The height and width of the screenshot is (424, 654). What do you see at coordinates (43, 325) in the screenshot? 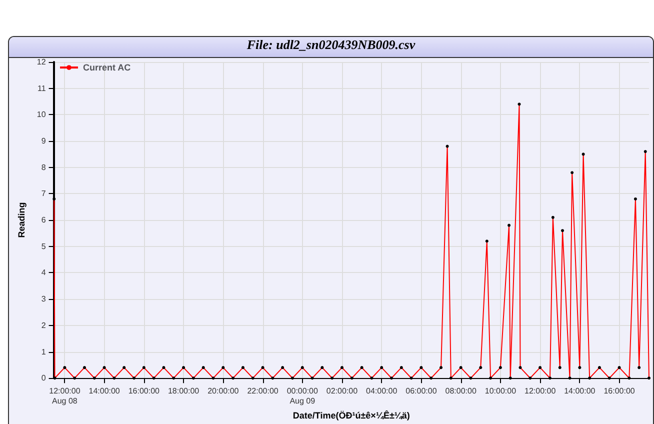
I see `y-tick-label: 2` at bounding box center [43, 325].